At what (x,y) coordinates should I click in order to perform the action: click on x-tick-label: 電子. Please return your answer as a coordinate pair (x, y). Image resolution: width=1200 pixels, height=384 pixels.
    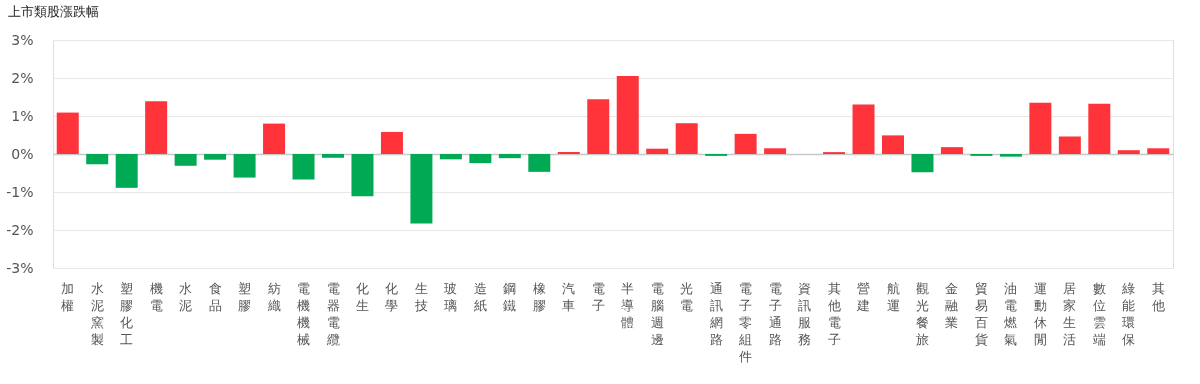
    Looking at the image, I should click on (598, 296).